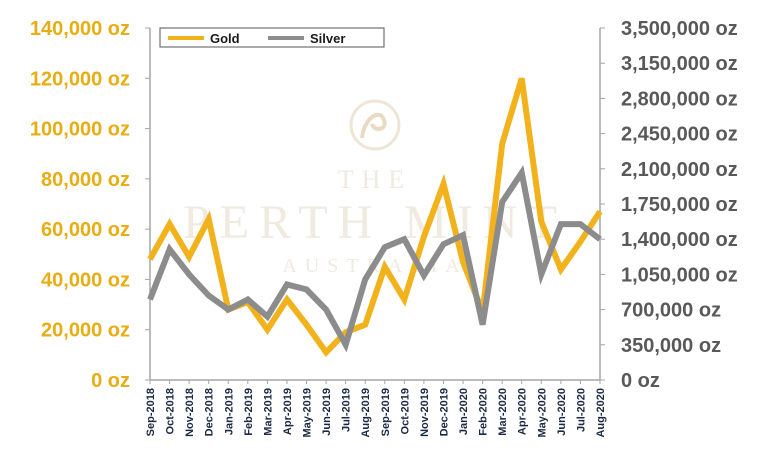 This screenshot has height=464, width=774. I want to click on right-tick-label: 1,400,000 oz, so click(679, 240).